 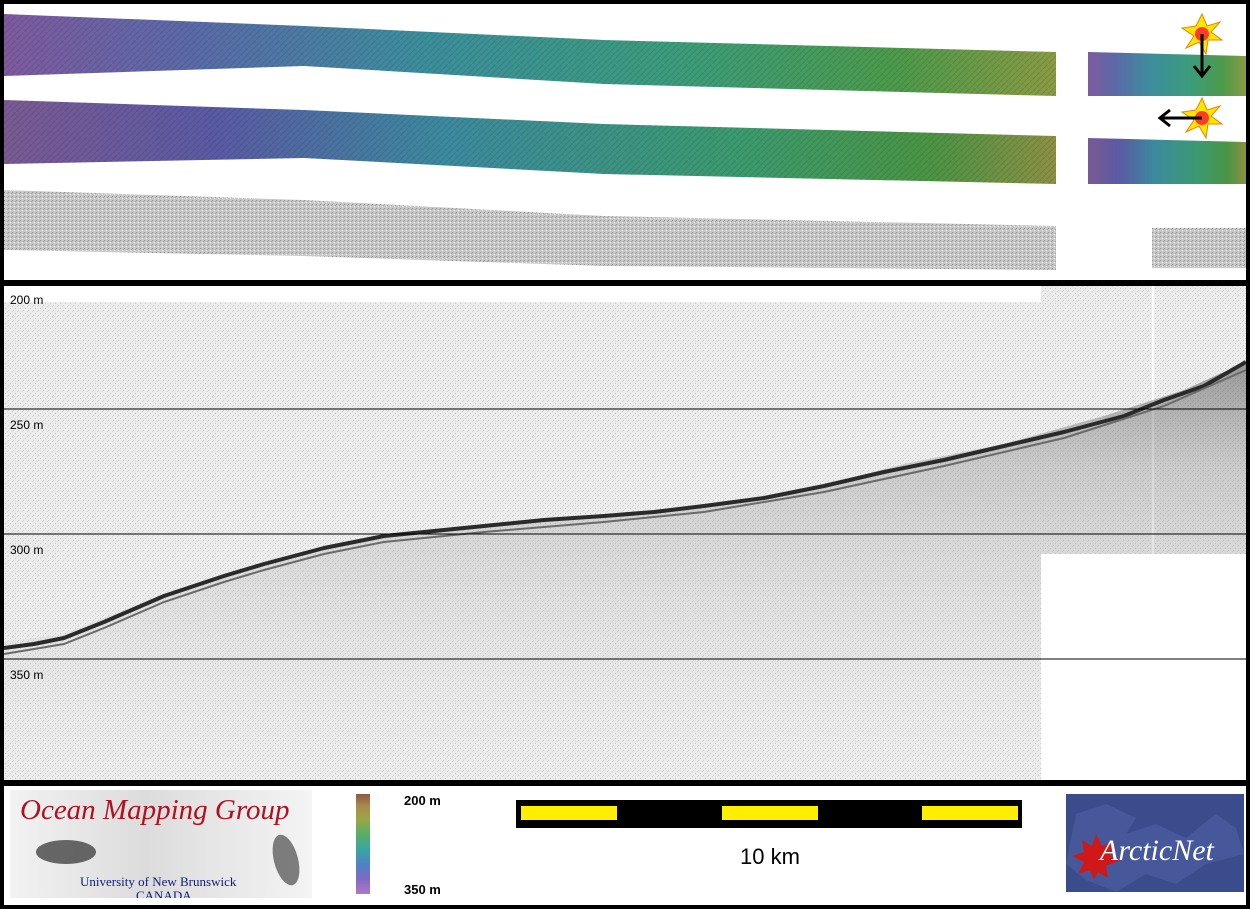 What do you see at coordinates (26, 550) in the screenshot?
I see `depth-label-300: 300 m` at bounding box center [26, 550].